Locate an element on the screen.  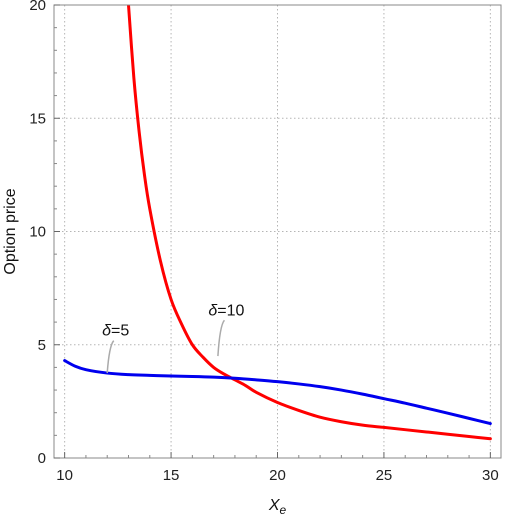
annotation-value: =5 is located at coordinates (120, 331).